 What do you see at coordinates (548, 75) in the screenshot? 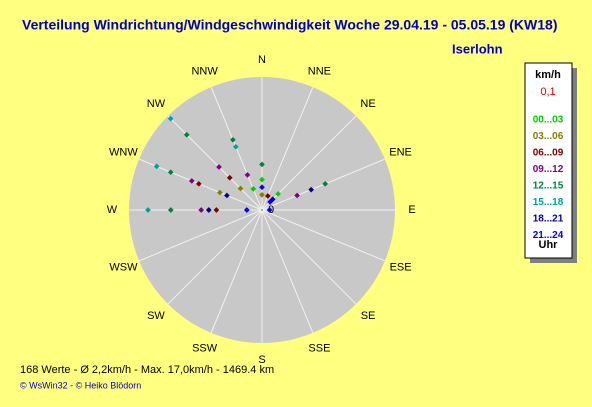
I see `legend-title: km/h` at bounding box center [548, 75].